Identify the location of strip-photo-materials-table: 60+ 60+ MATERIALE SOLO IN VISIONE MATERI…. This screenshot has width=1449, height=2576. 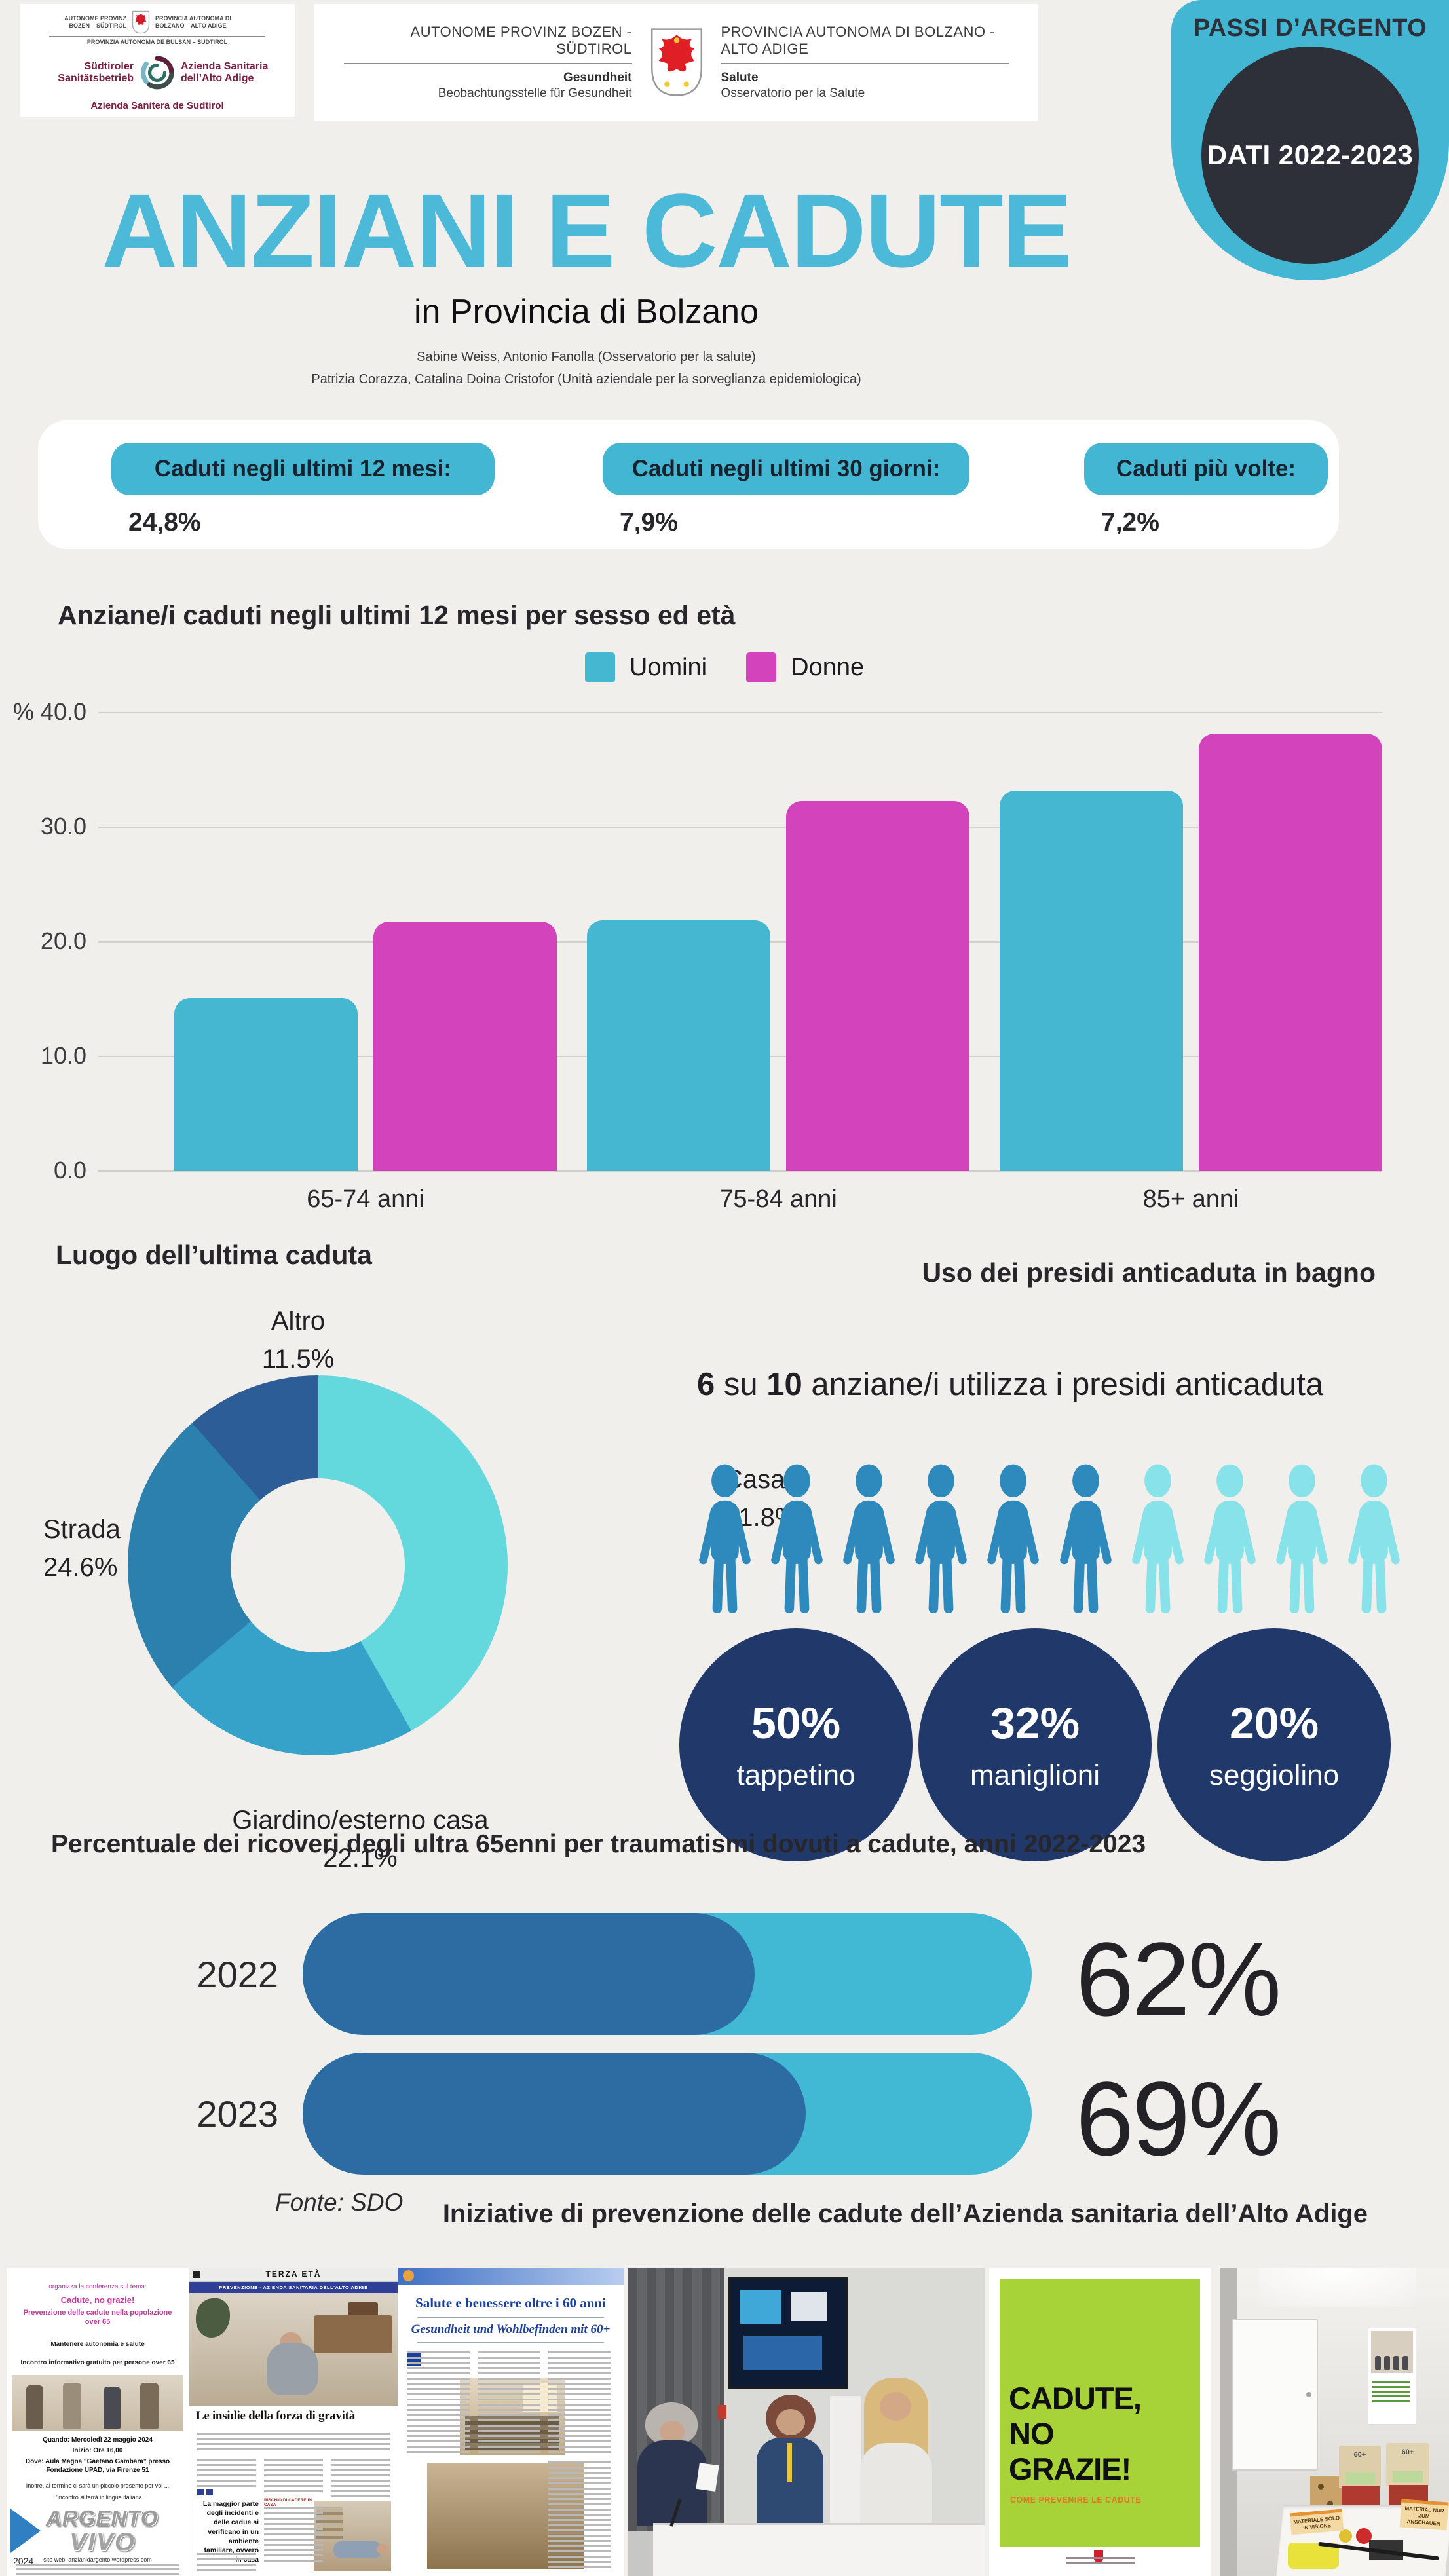
(1334, 2422).